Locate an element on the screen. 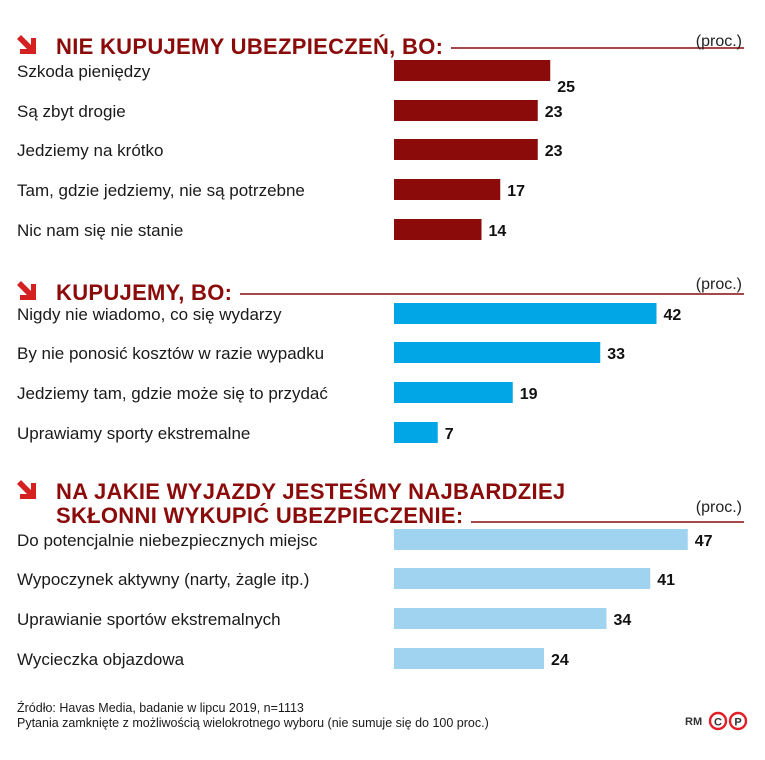 The height and width of the screenshot is (760, 765). value-label: 7 is located at coordinates (449, 434).